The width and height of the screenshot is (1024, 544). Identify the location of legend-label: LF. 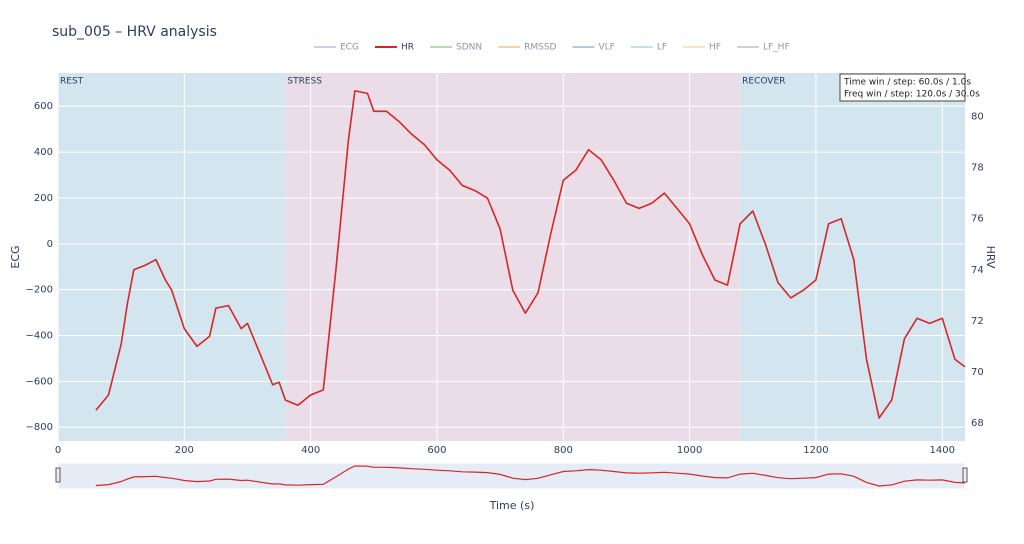
(662, 48).